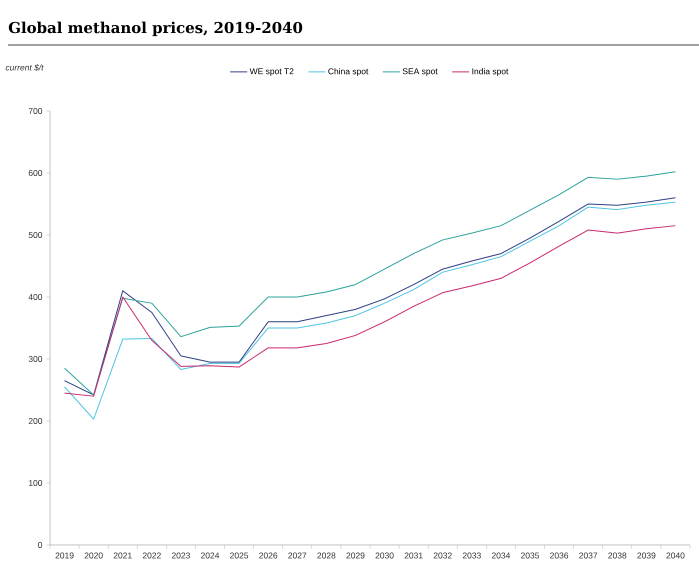 The image size is (699, 567). Describe the element at coordinates (355, 555) in the screenshot. I see `x-tick-label: 2029` at that location.